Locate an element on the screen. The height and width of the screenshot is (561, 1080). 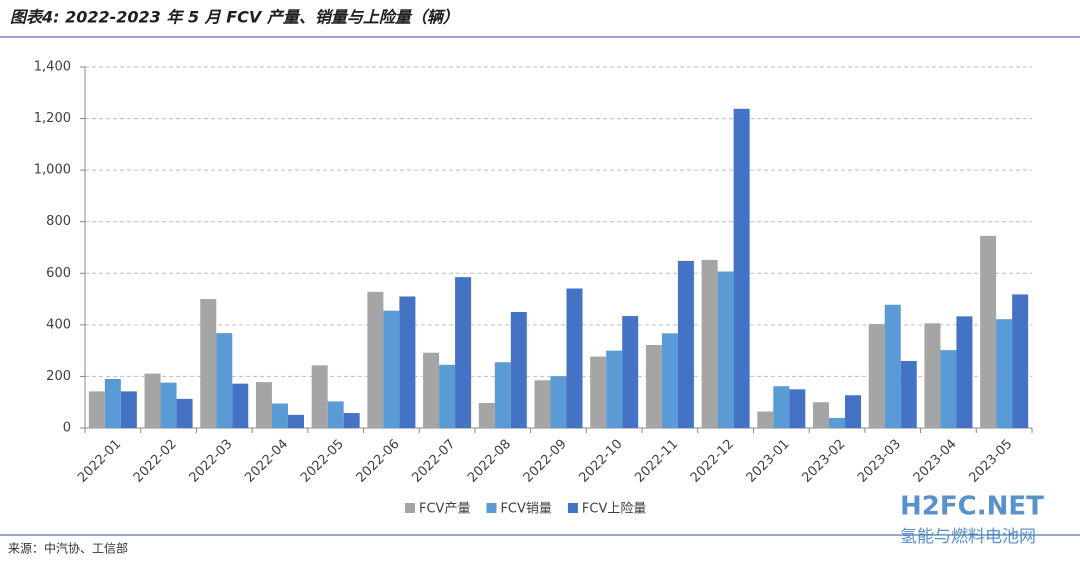
y-tick-label: 1,200 is located at coordinates (52, 118).